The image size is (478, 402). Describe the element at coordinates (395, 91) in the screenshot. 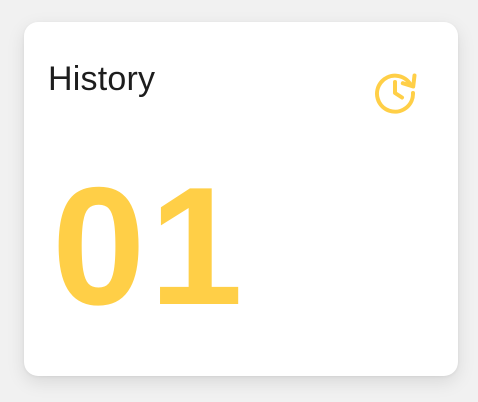

I see `history-icon` at that location.